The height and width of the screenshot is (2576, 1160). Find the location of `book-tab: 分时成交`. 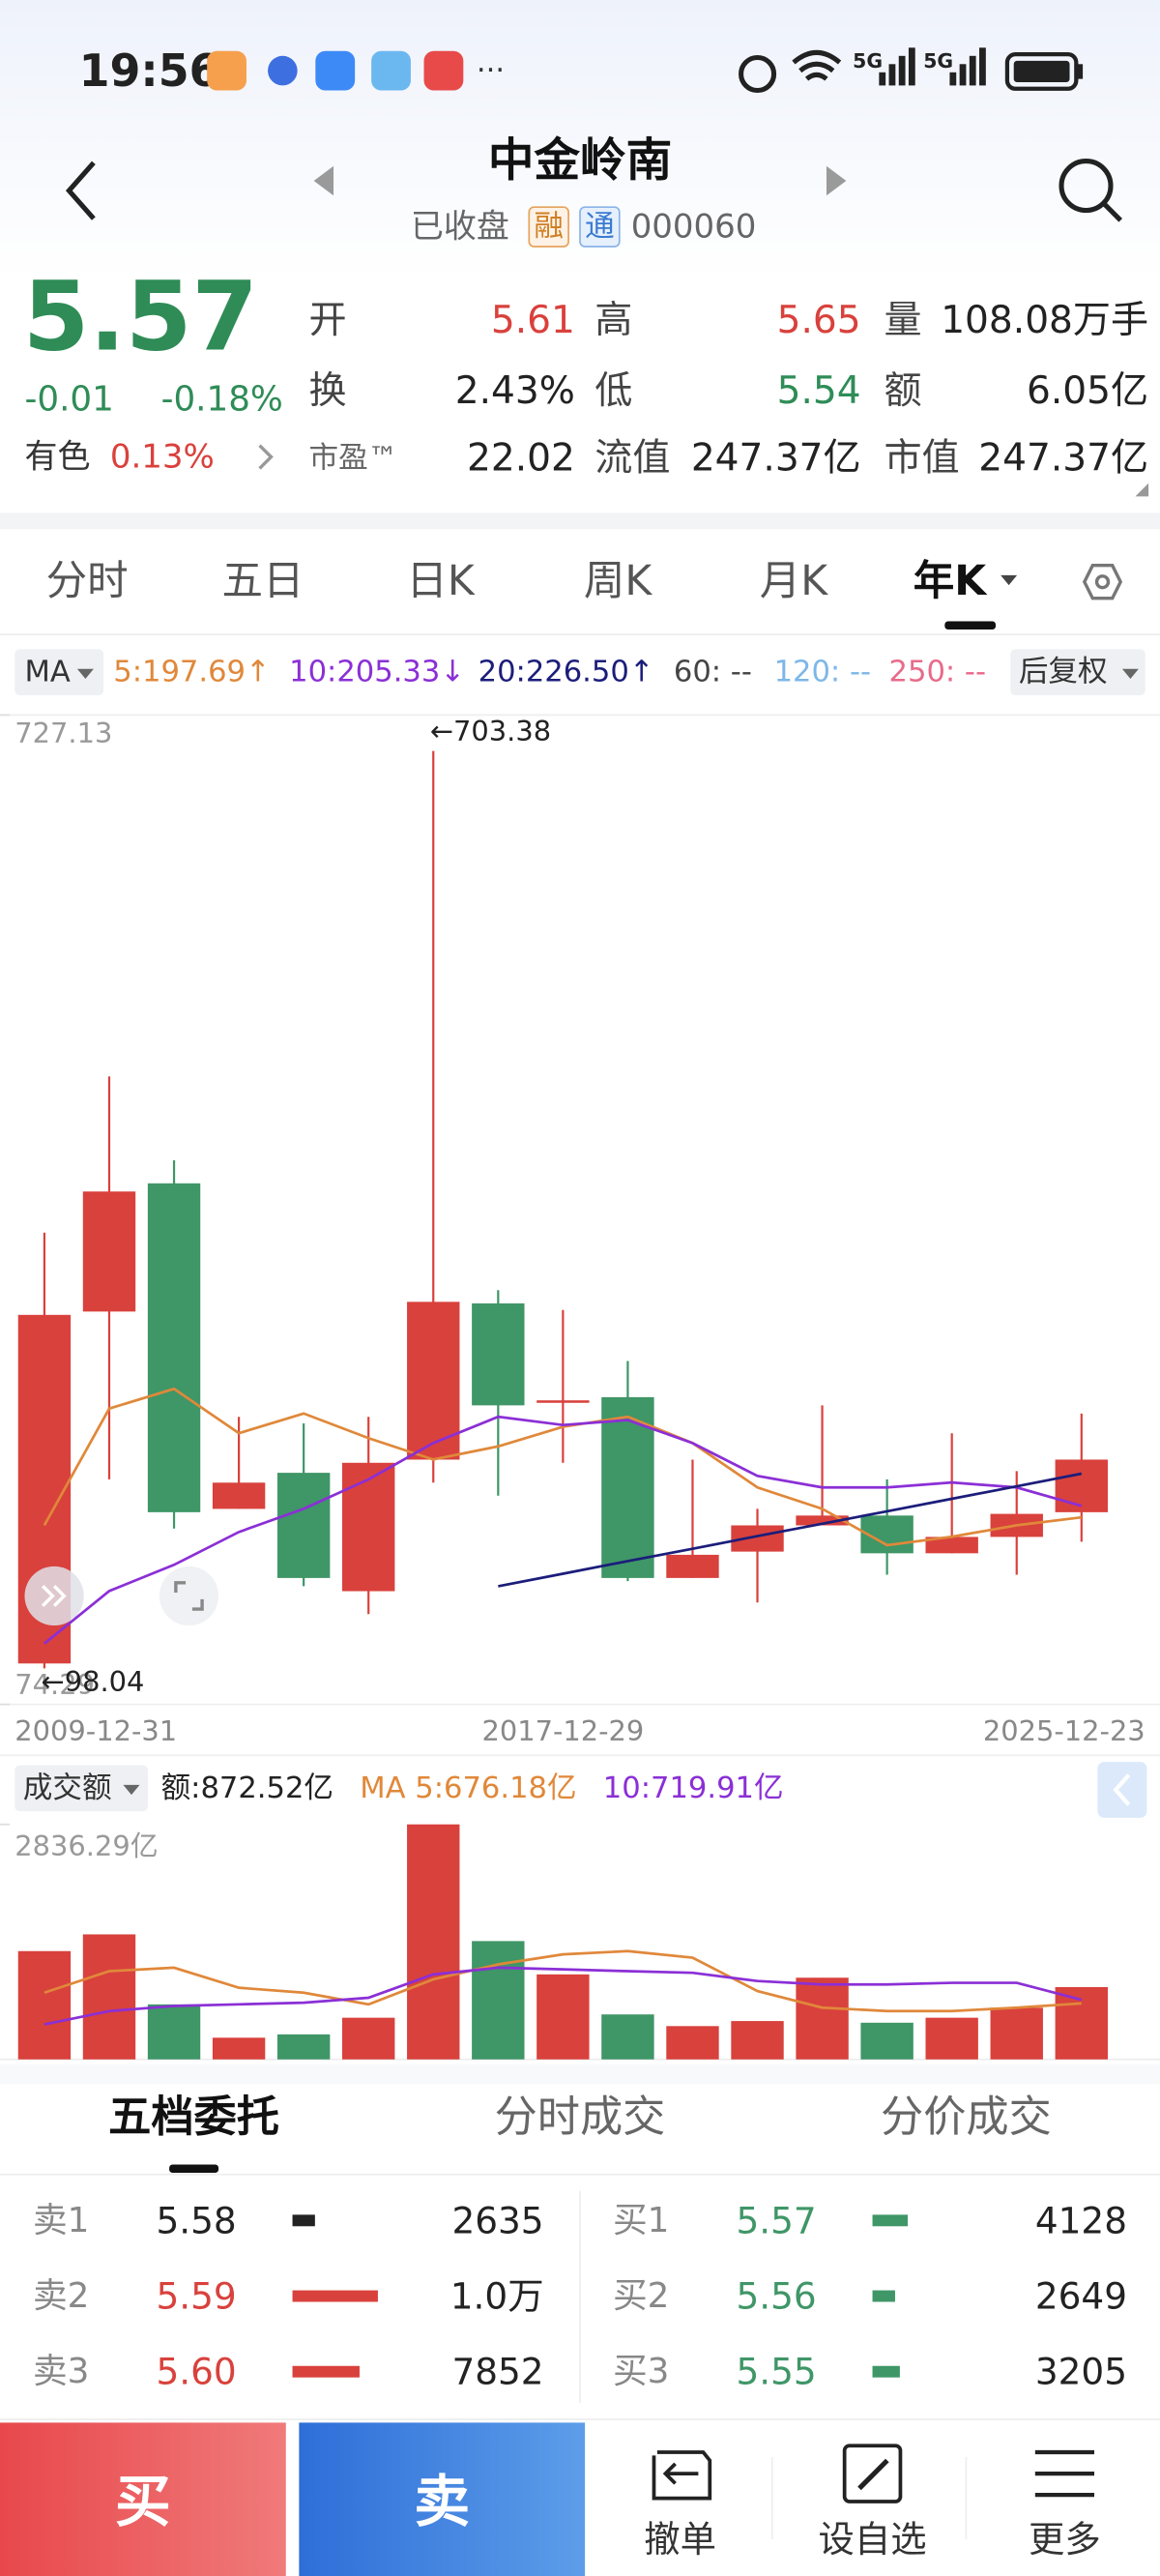

book-tab: 分时成交 is located at coordinates (580, 2117).